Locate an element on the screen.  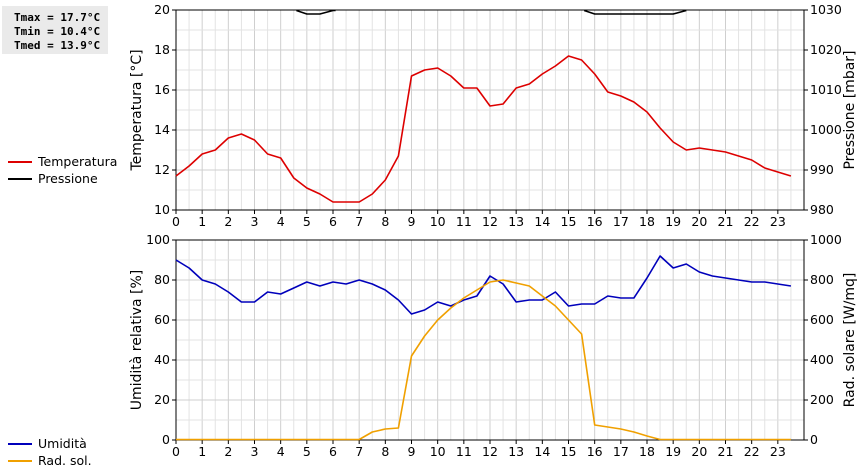
legend-swatch-temperatura is located at coordinates (20, 162).